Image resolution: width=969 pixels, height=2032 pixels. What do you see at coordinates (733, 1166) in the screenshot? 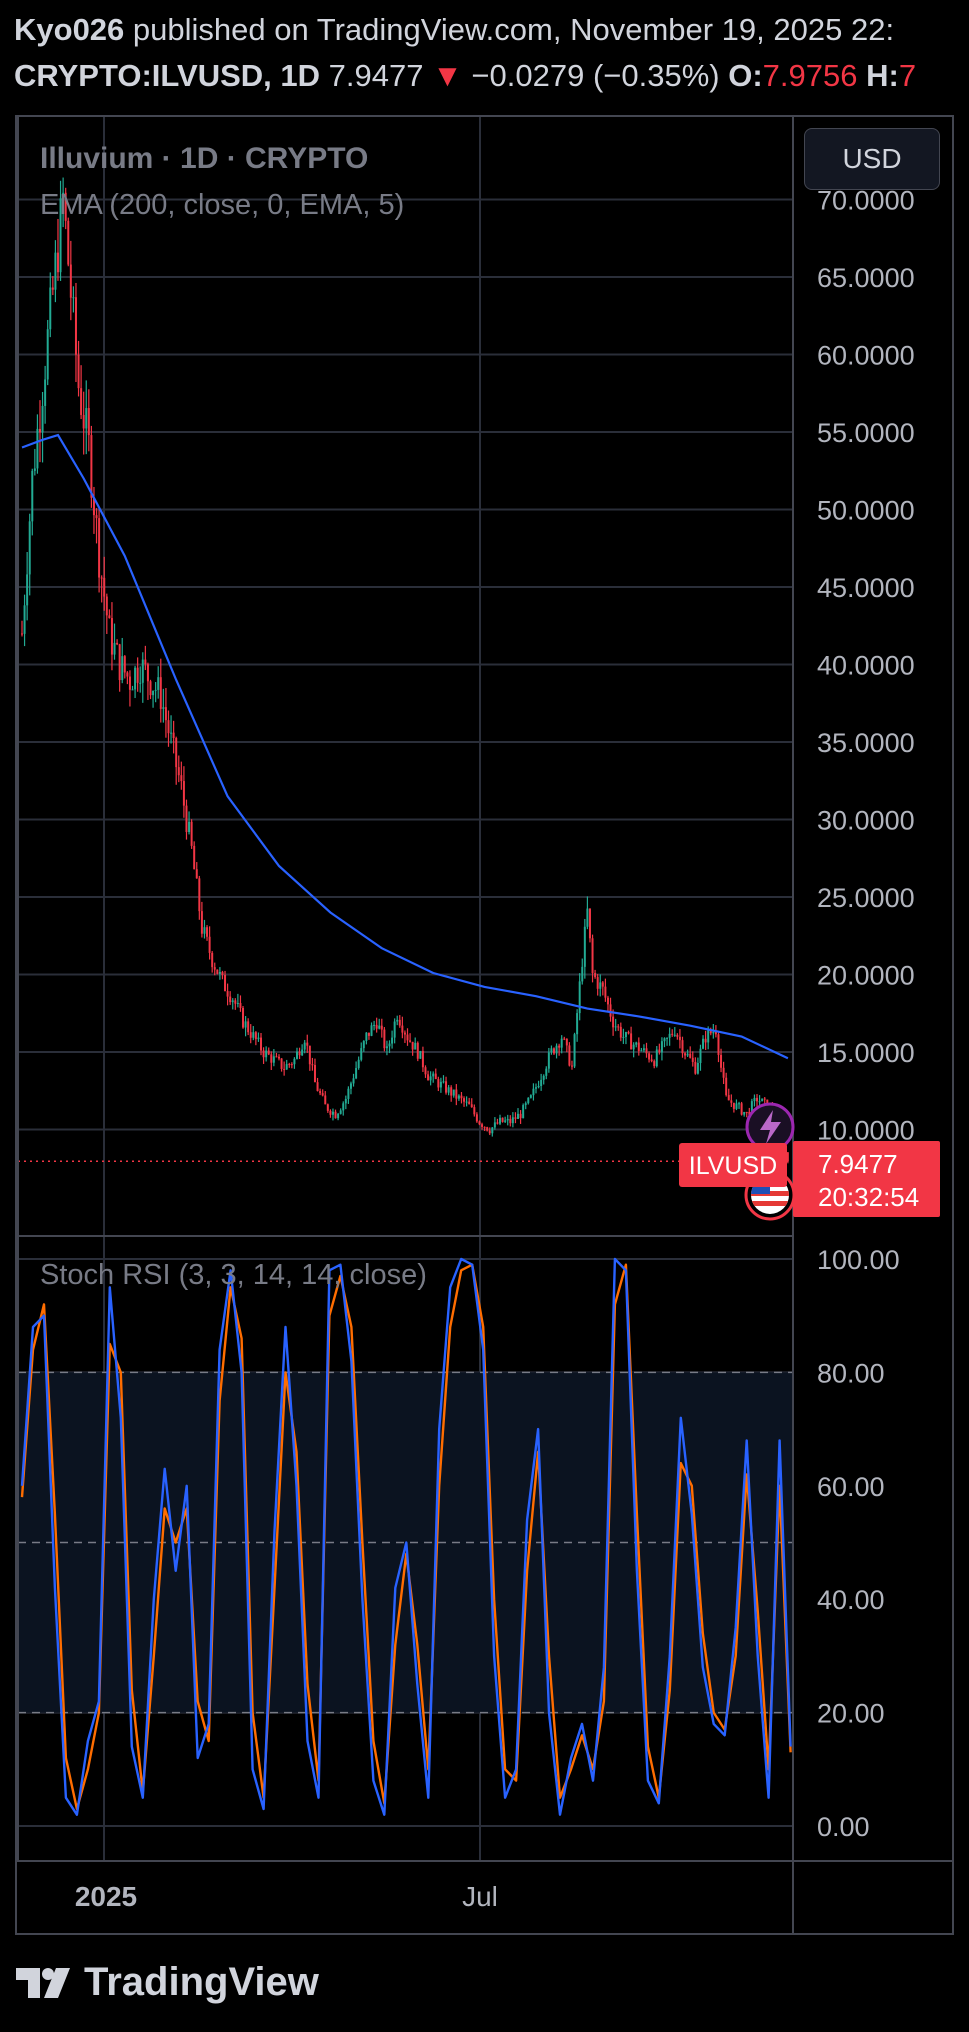
I see `price-tag-symbol: ILVUSD` at bounding box center [733, 1166].